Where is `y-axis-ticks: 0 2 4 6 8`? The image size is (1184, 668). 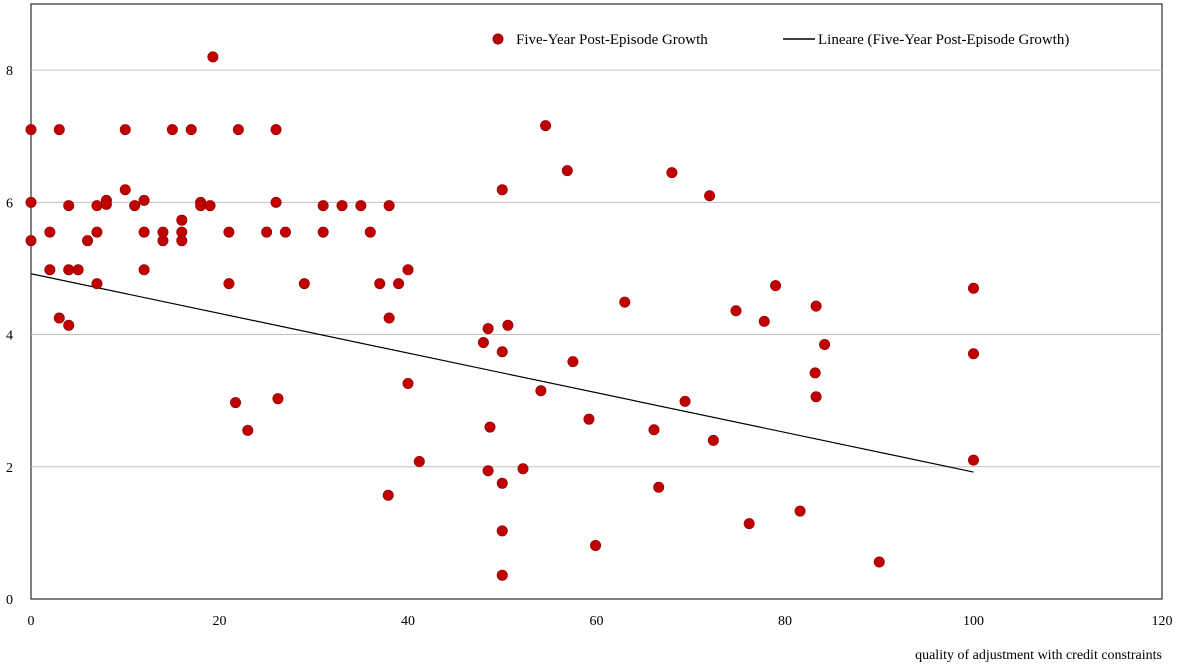 y-axis-ticks: 0 2 4 6 8 is located at coordinates (9, 336).